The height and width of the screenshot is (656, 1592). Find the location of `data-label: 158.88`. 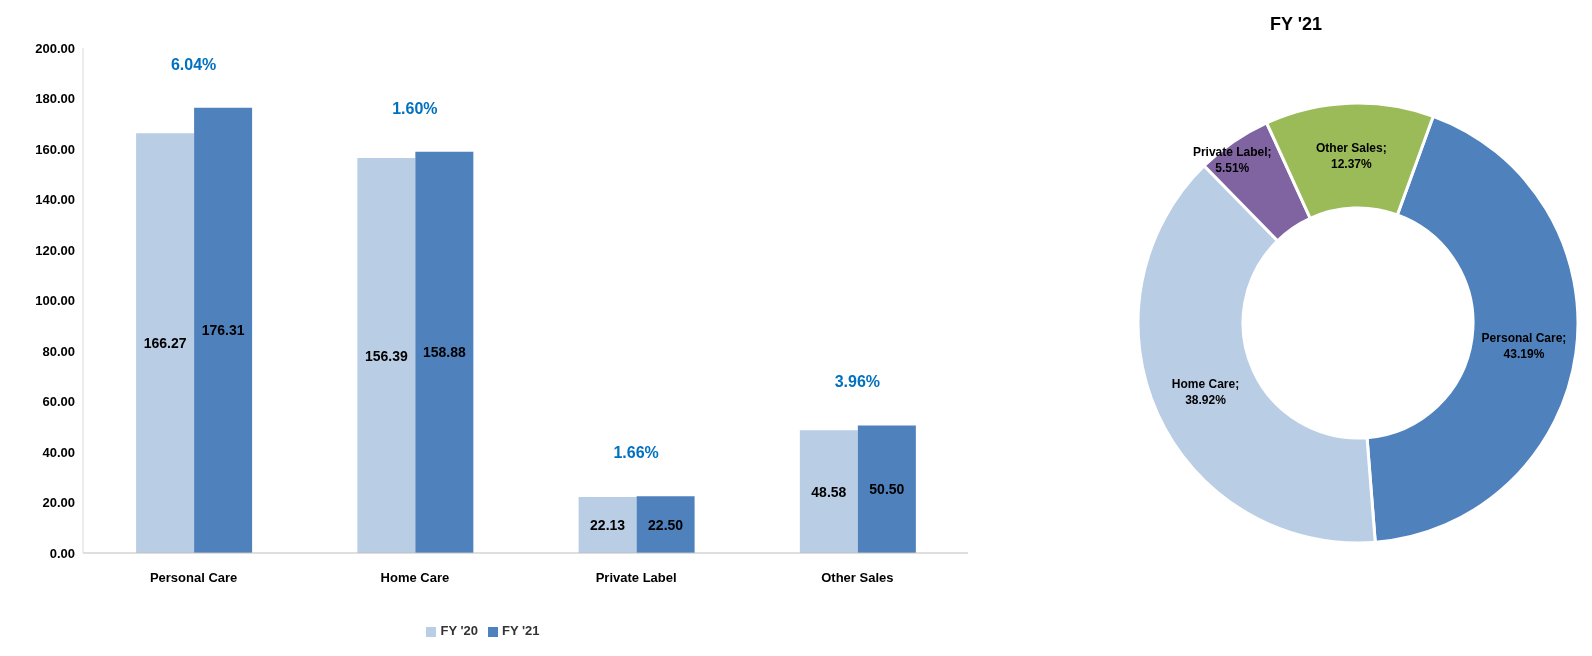

data-label: 158.88 is located at coordinates (444, 352).